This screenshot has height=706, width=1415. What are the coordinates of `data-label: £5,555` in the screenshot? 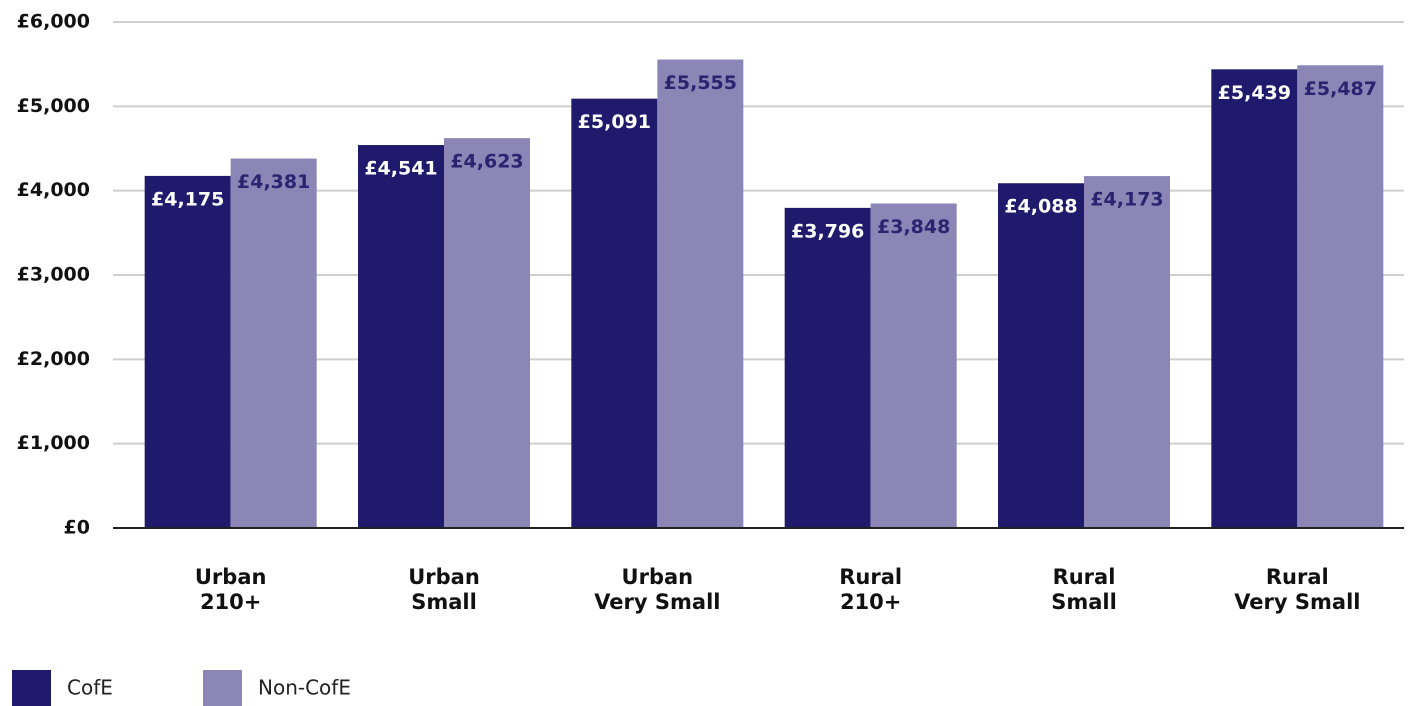 It's located at (700, 83).